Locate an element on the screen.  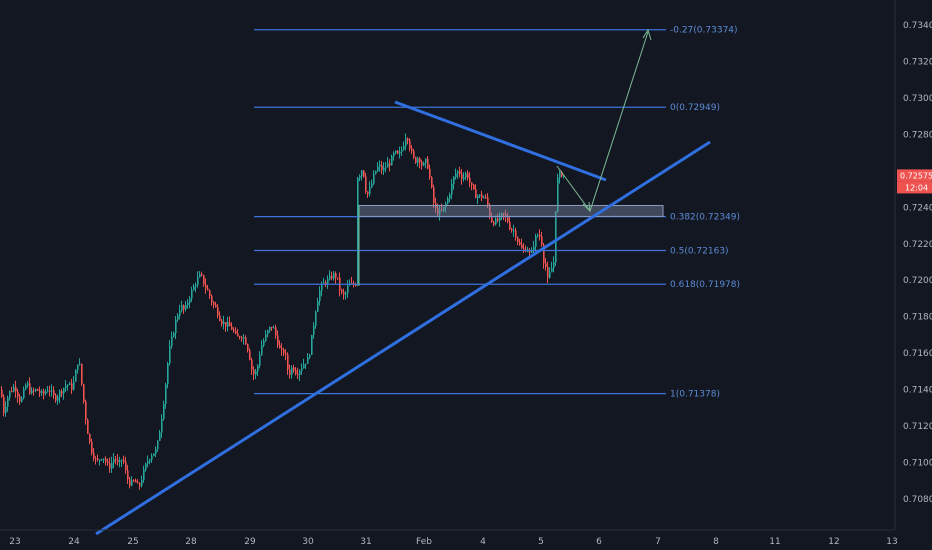
time-axis-label: 11 is located at coordinates (774, 542).